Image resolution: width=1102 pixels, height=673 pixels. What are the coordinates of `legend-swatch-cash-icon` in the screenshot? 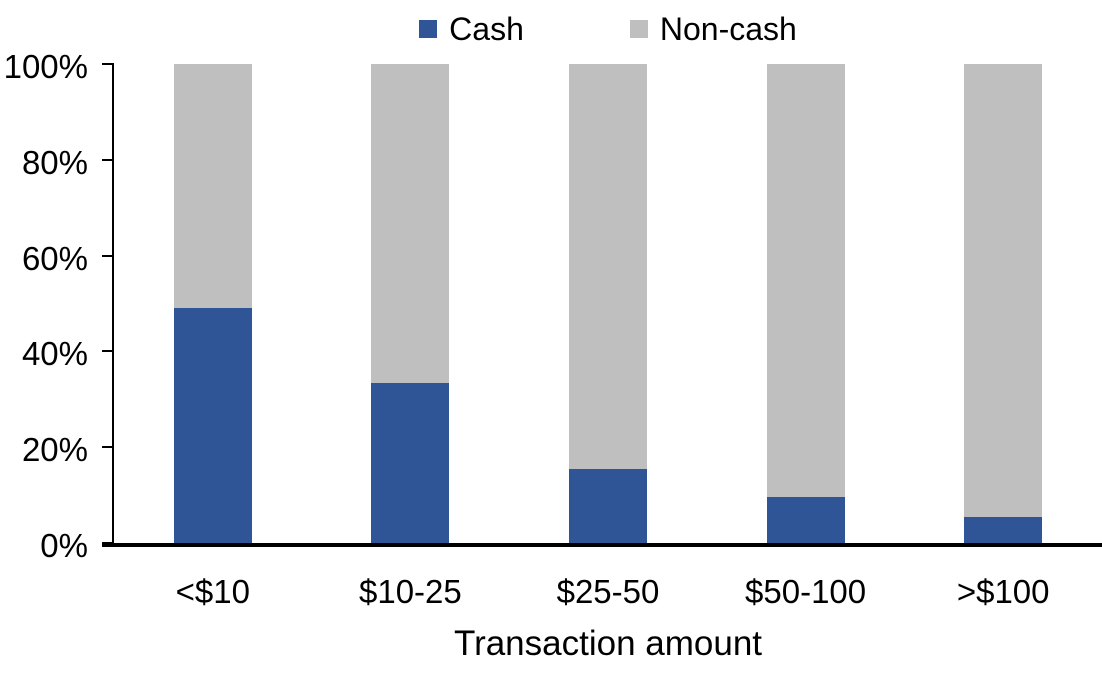 It's located at (428, 29).